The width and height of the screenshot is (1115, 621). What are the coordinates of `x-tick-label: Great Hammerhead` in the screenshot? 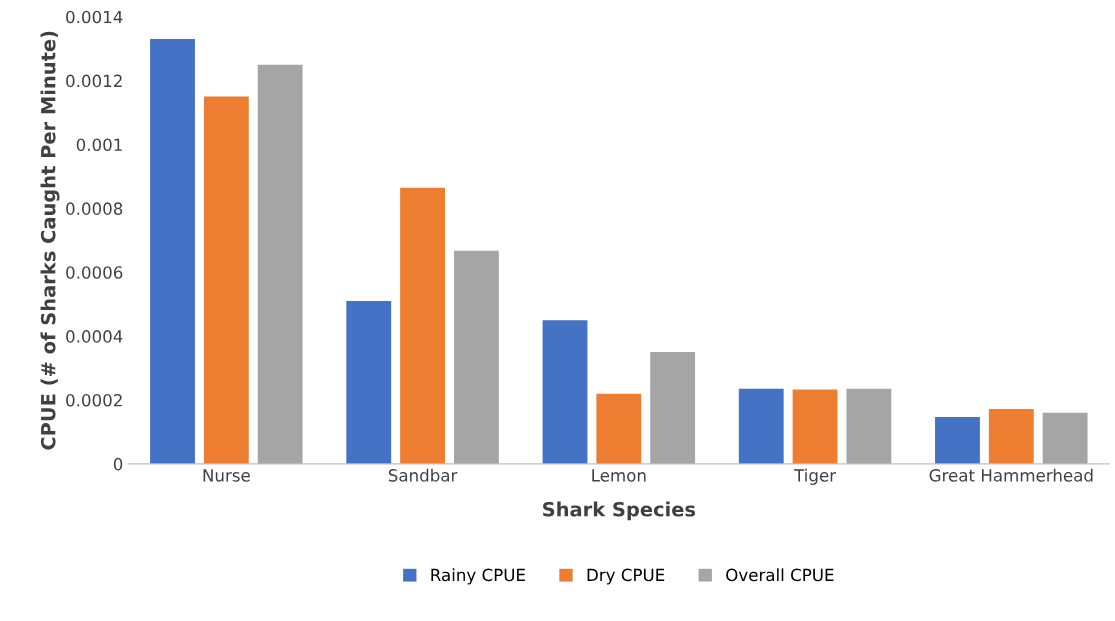 It's located at (1011, 475).